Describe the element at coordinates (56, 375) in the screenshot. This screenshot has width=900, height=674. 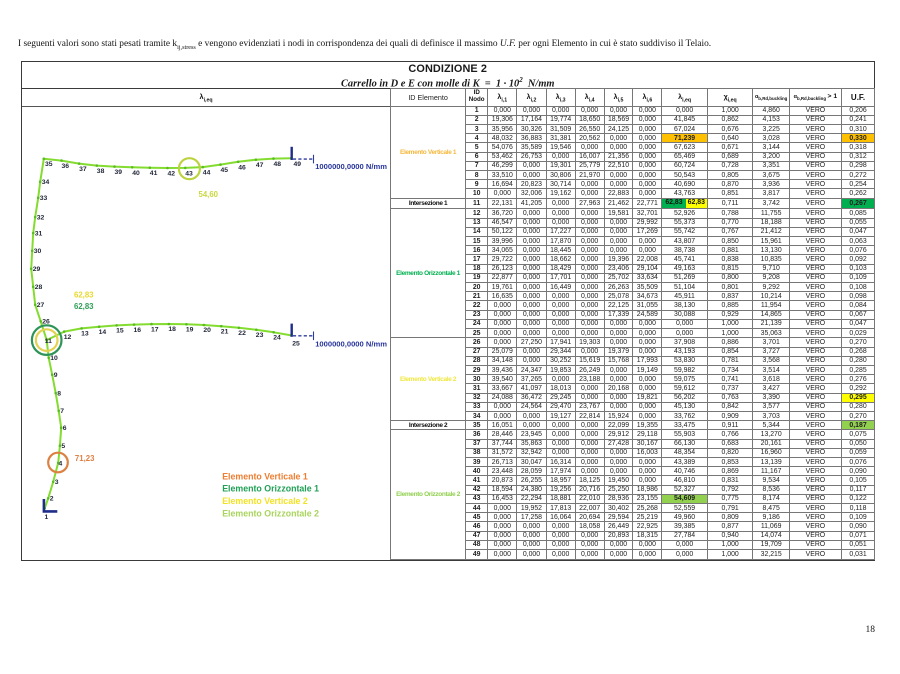
I see `svg-text: 9` at that location.